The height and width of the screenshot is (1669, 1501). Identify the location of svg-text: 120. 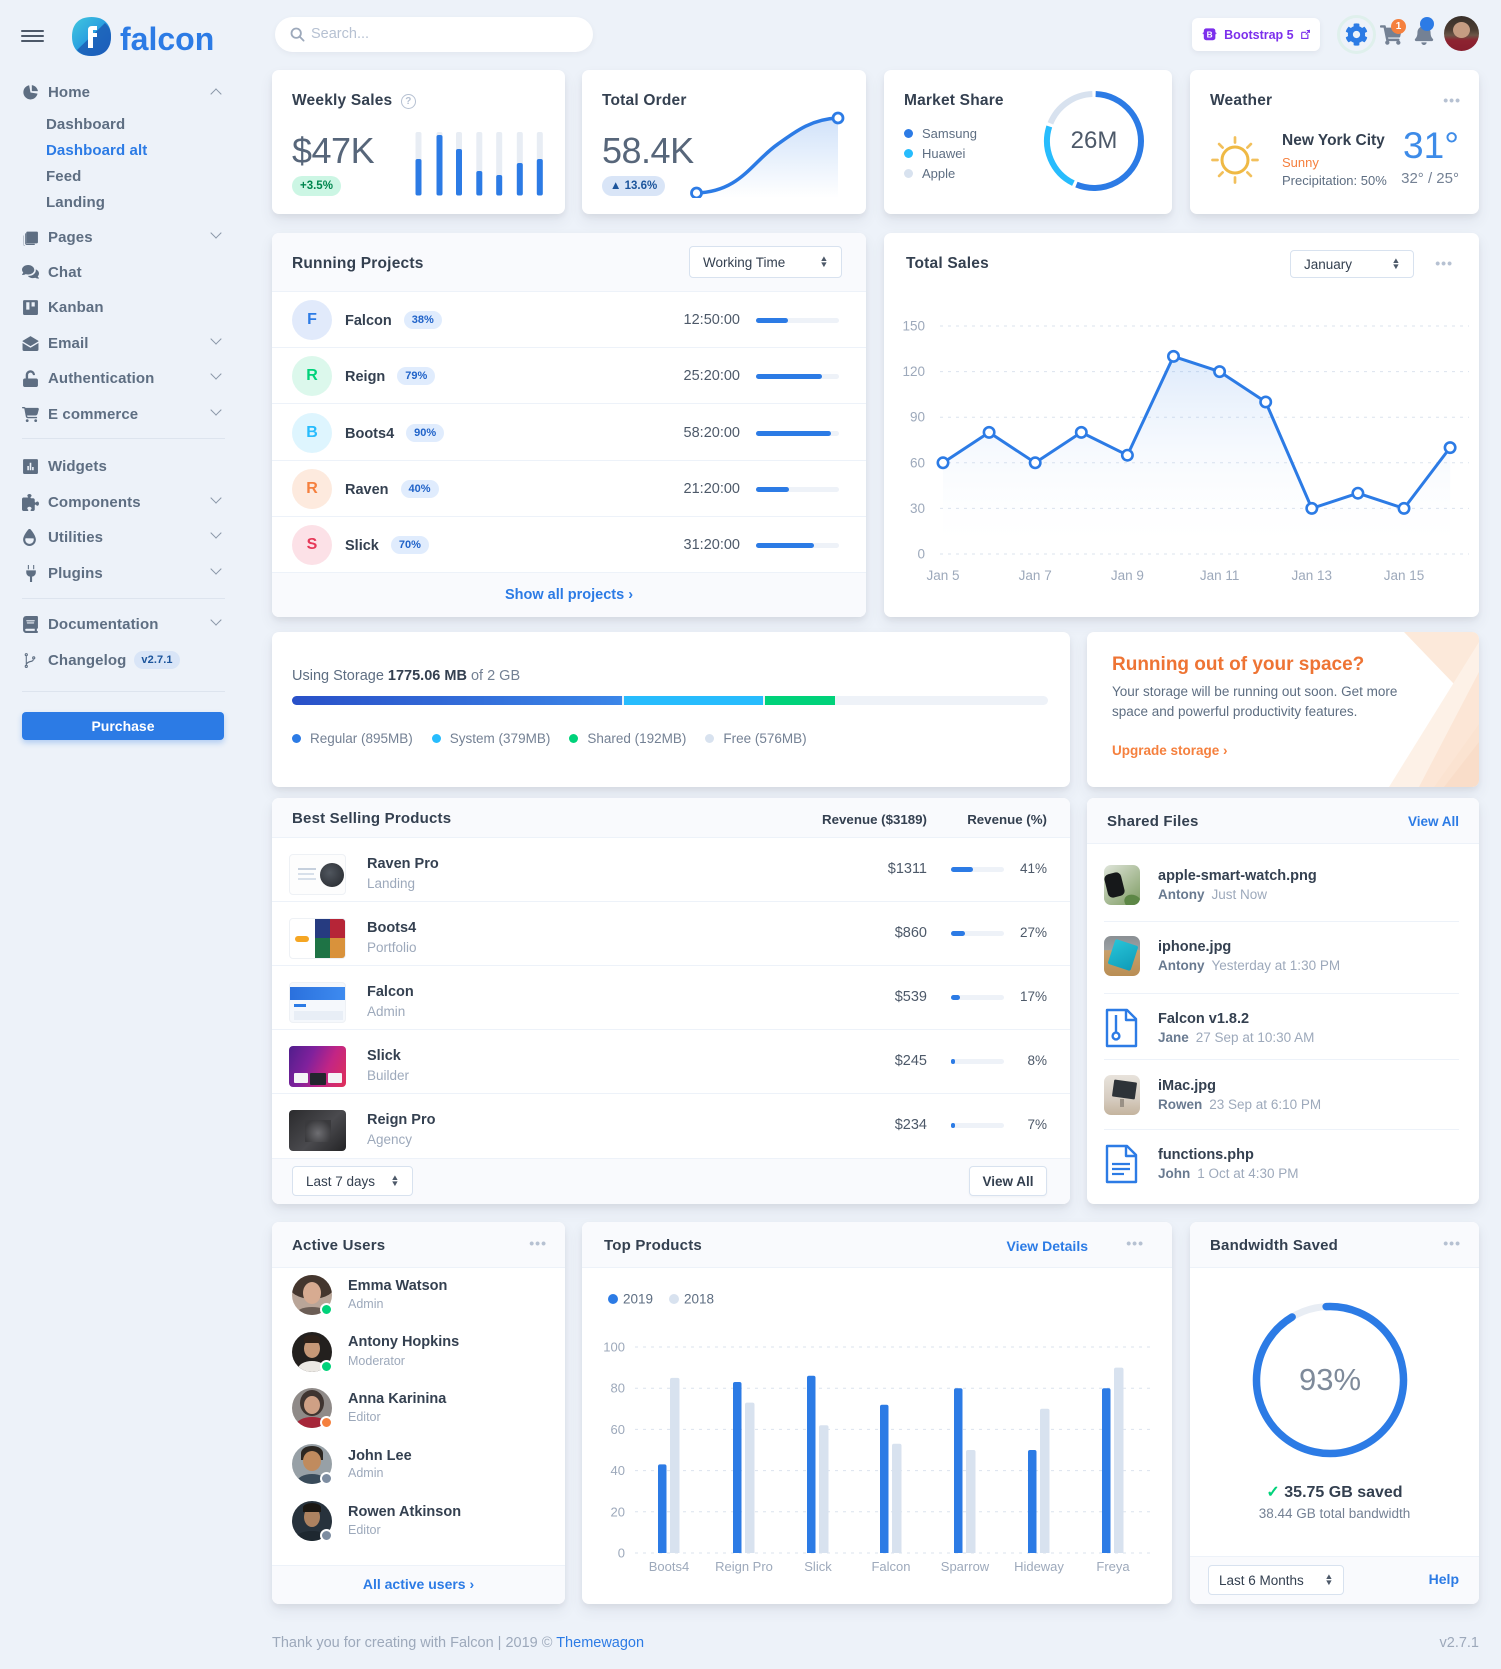
(913, 371).